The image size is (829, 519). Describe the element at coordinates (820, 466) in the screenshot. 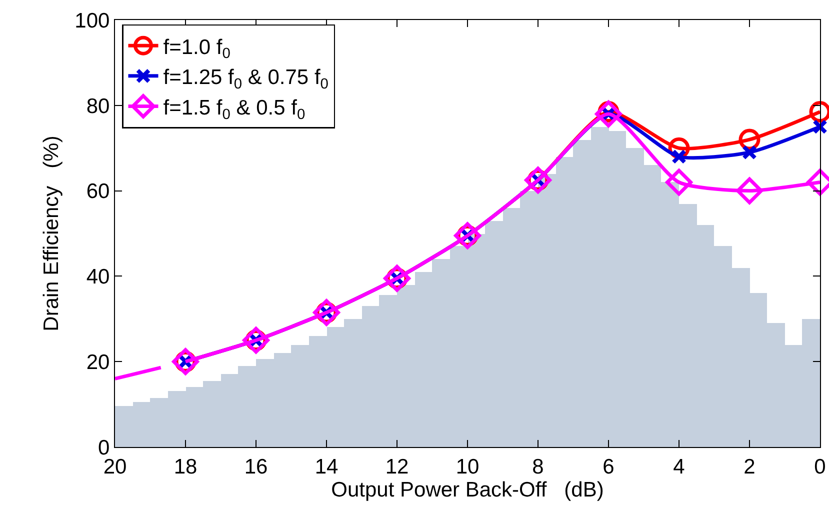

I see `x-tick-label: 0` at that location.